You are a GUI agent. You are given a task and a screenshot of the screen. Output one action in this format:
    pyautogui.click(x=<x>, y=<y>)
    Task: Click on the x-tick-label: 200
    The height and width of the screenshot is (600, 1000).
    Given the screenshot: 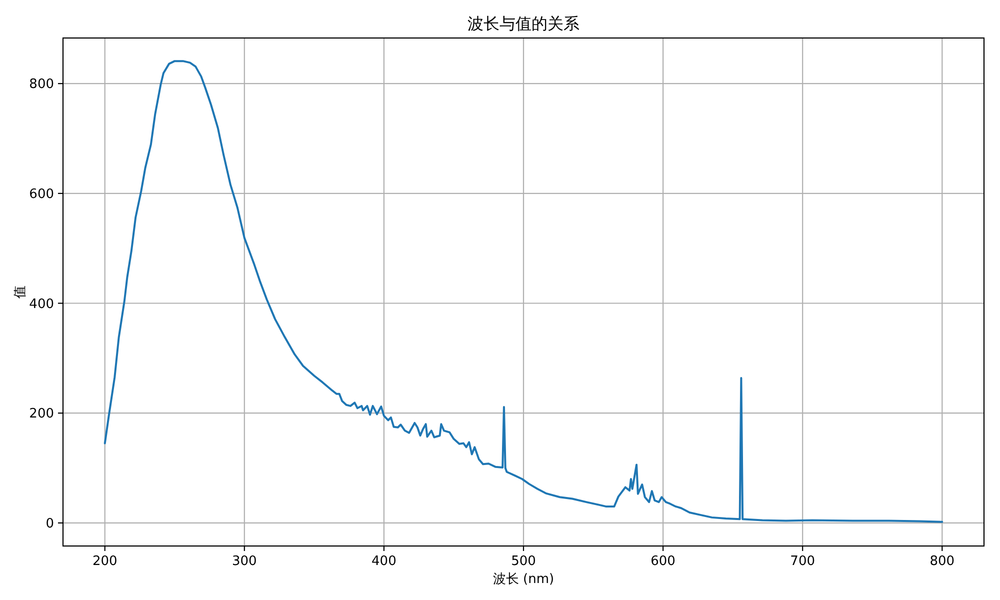 What is the action you would take?
    pyautogui.click(x=105, y=561)
    